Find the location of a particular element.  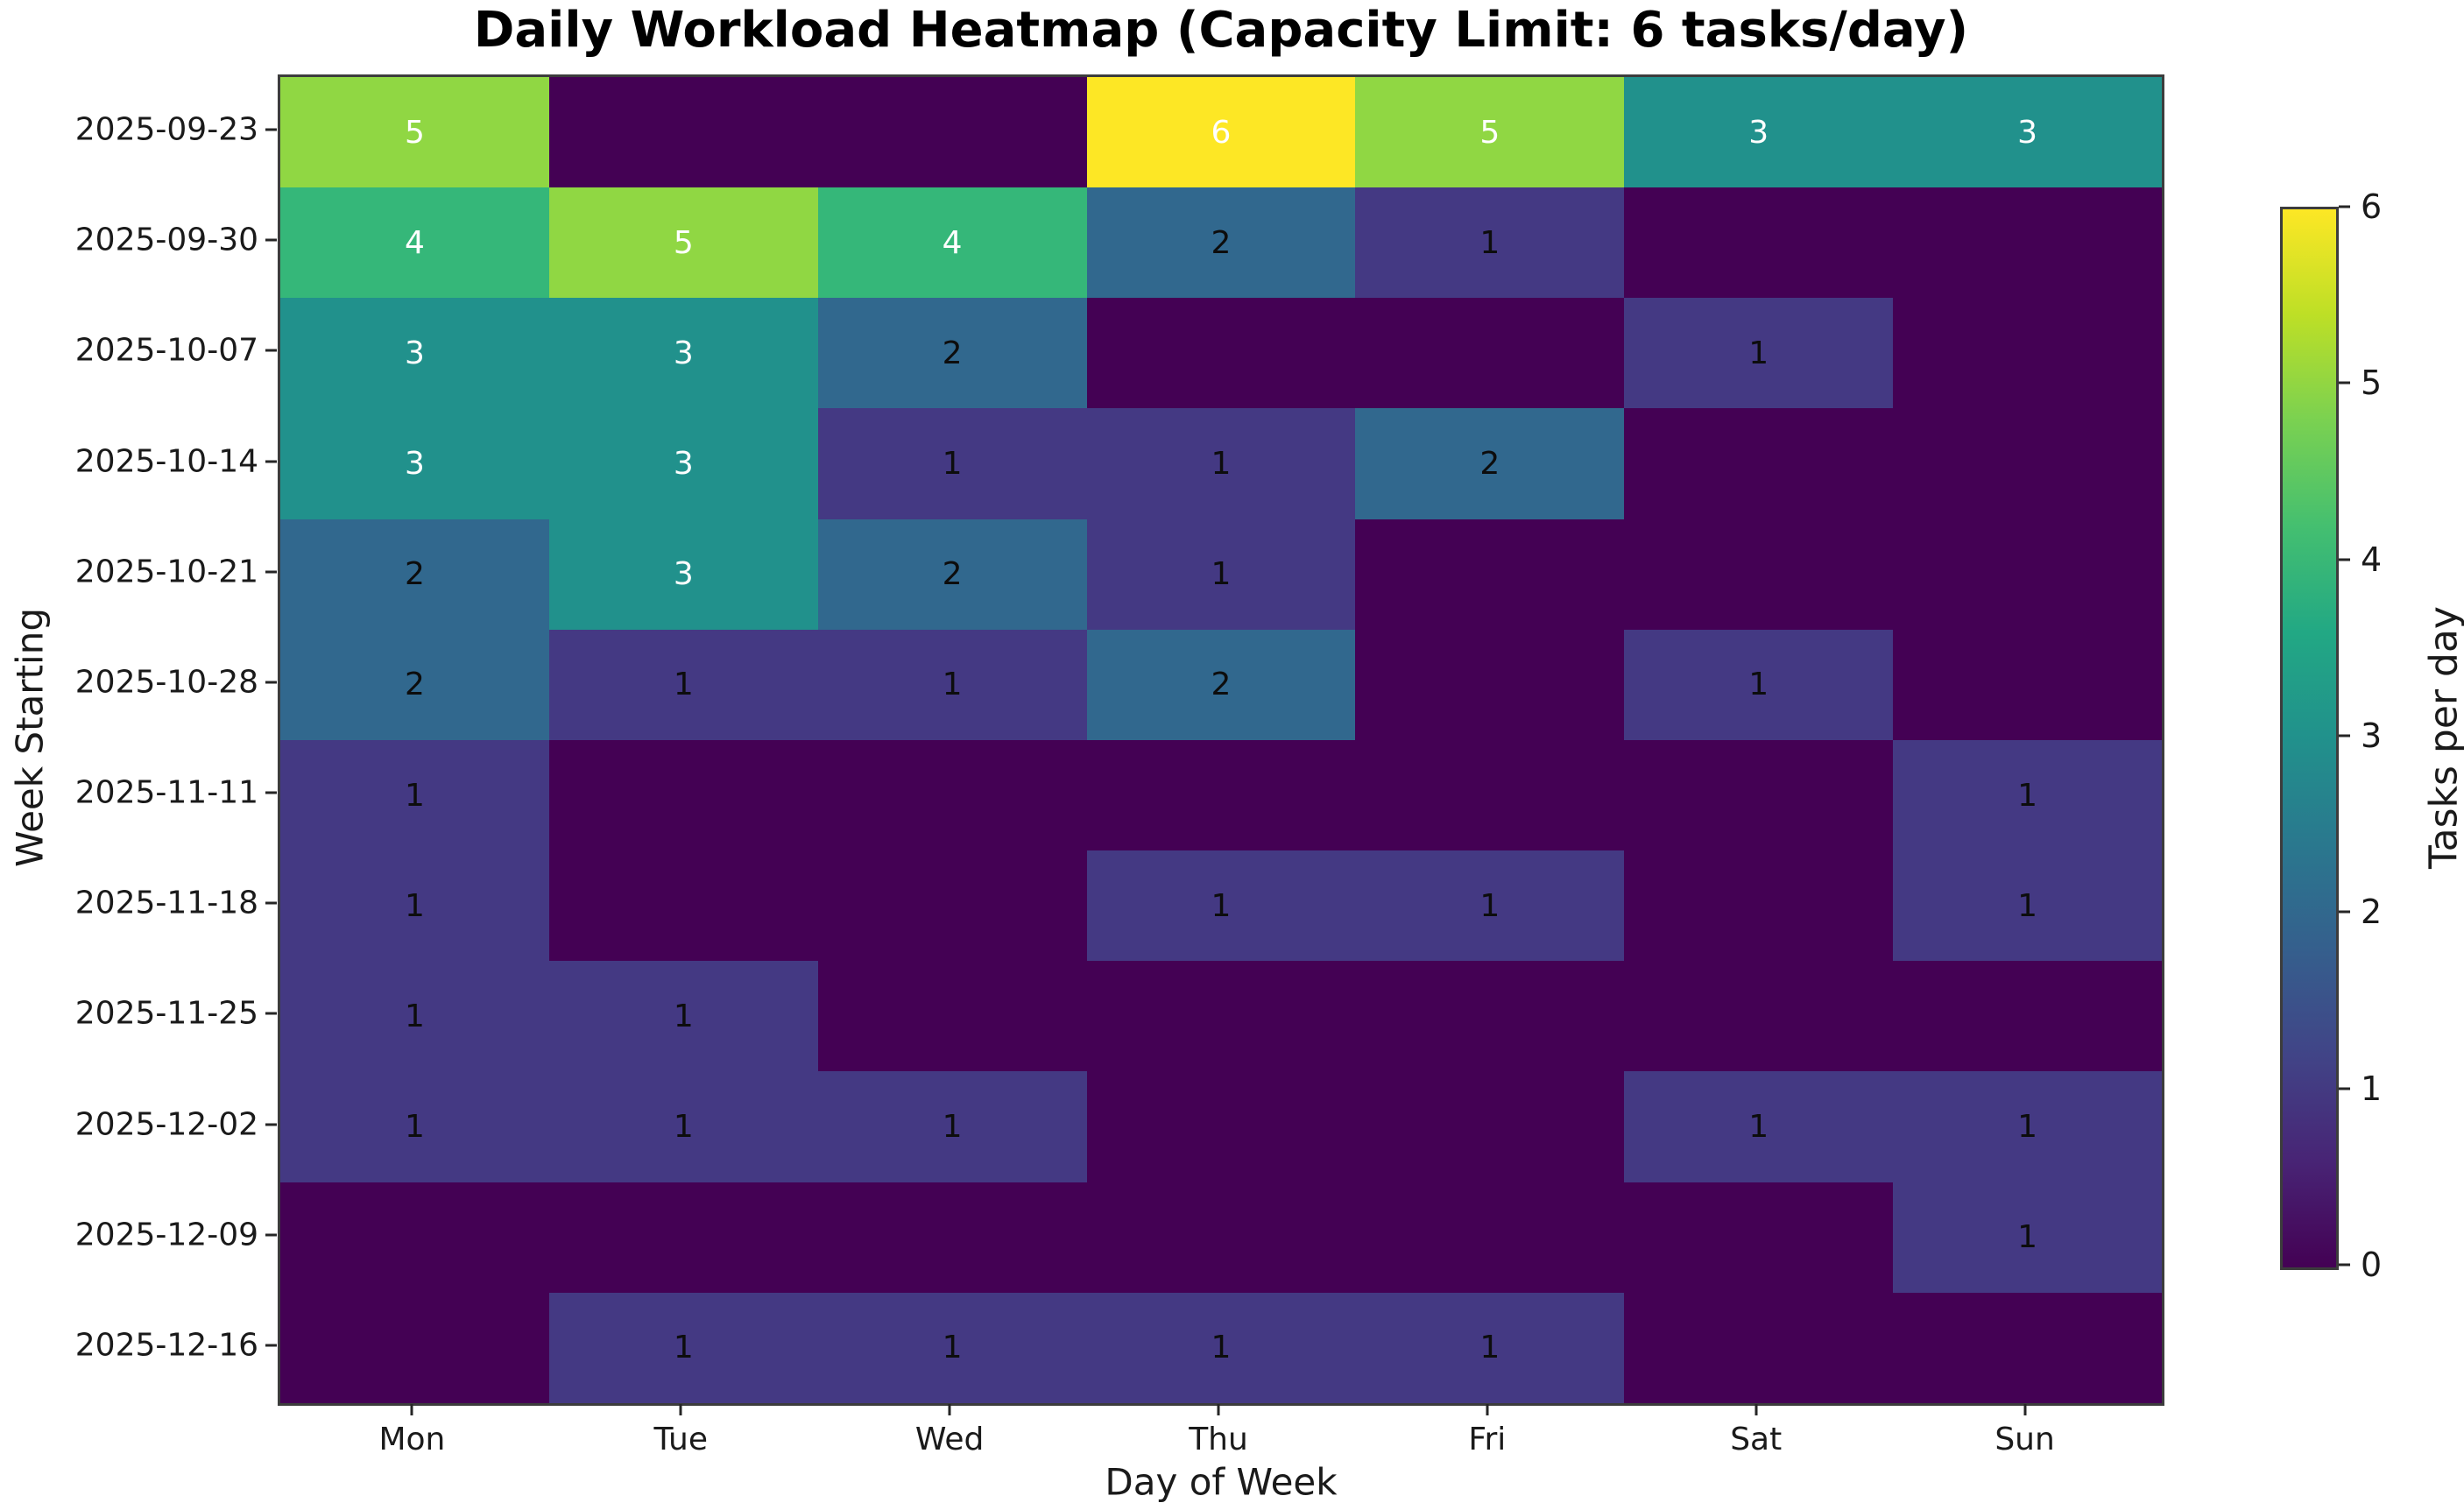

y-tick-label: 2025-09-23 is located at coordinates (166, 129).